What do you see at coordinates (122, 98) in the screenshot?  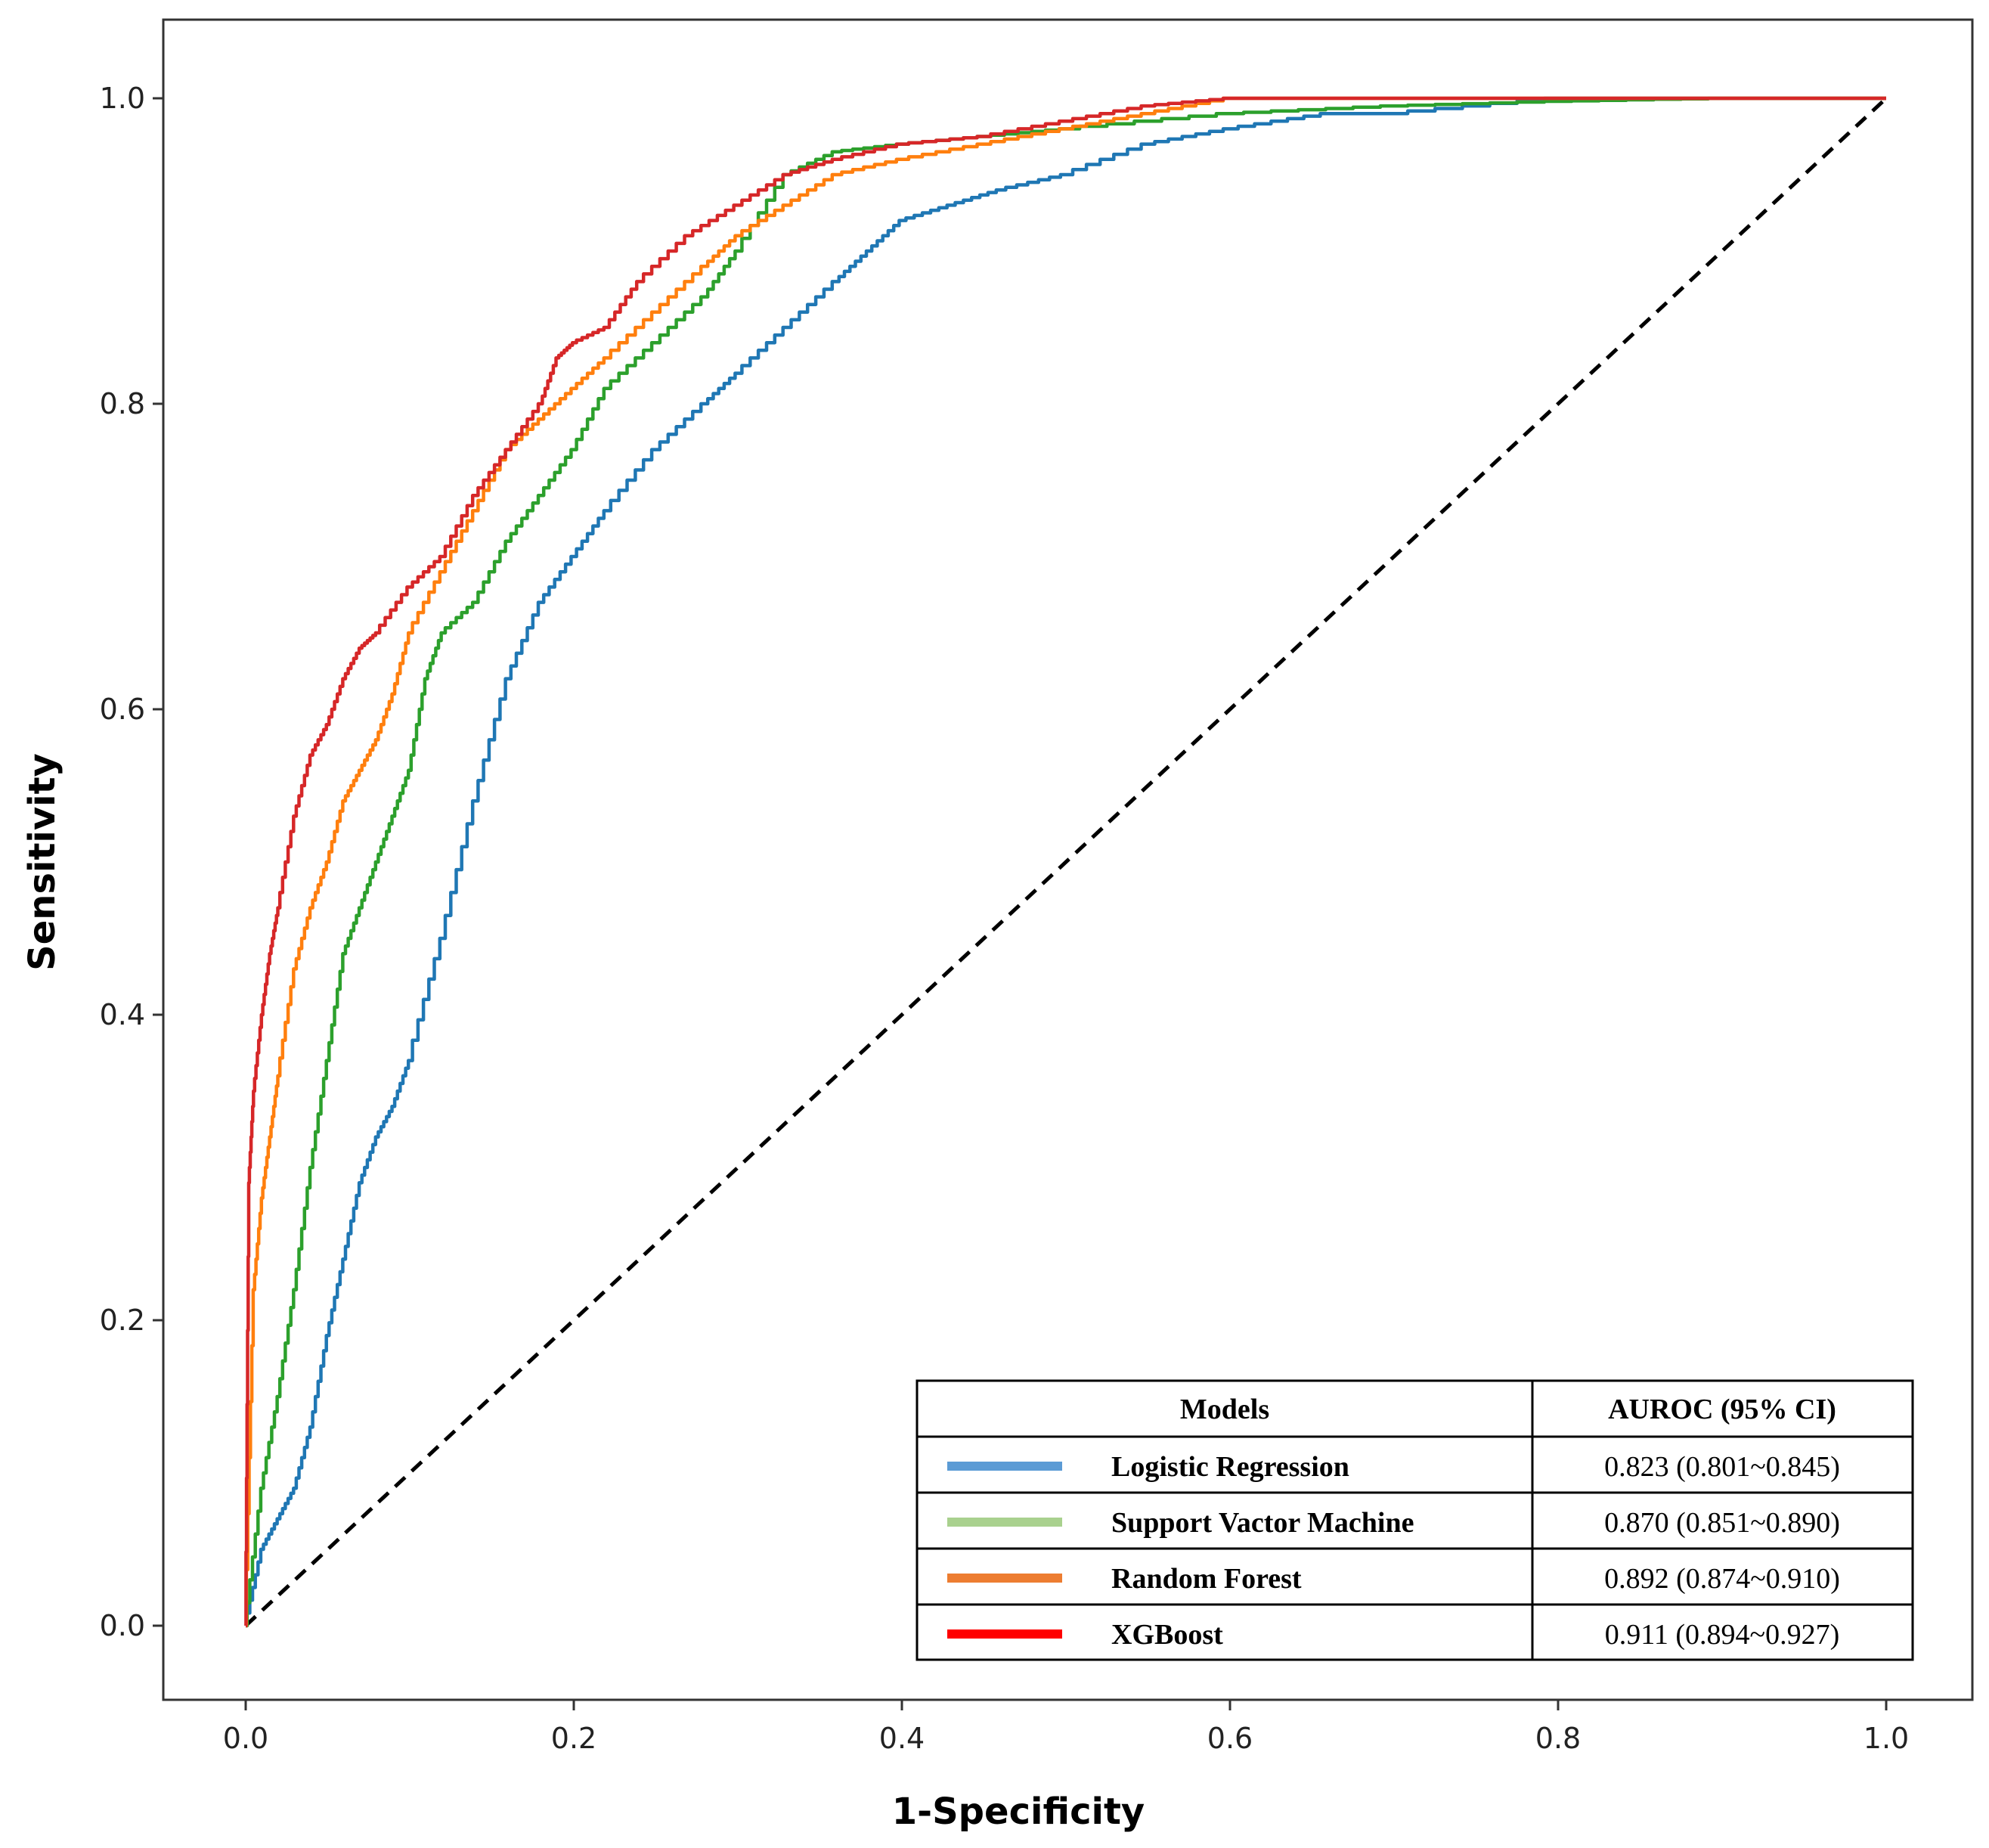 I see `y-tick-label: 1.0` at bounding box center [122, 98].